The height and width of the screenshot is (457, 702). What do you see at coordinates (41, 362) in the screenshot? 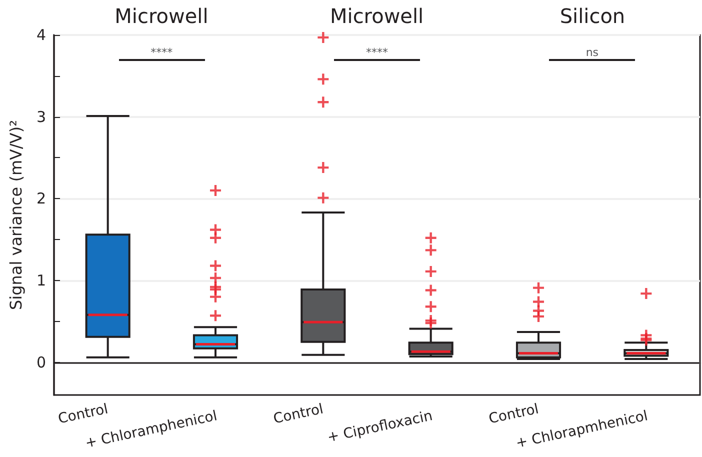
I see `y-tick-label: 0` at bounding box center [41, 362].